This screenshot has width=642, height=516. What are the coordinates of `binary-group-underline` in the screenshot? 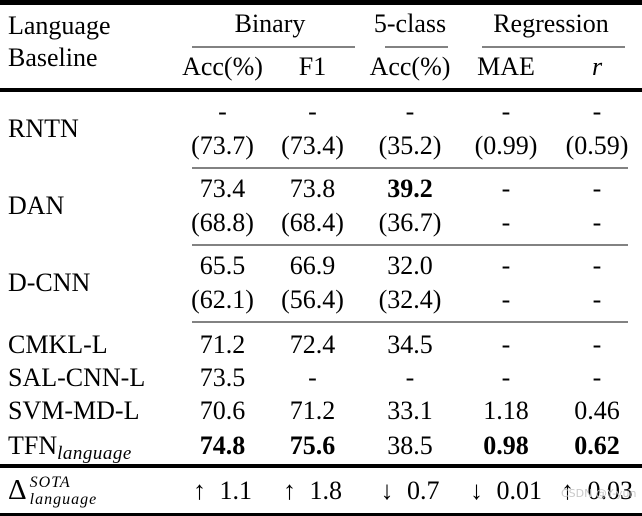 It's located at (273, 47).